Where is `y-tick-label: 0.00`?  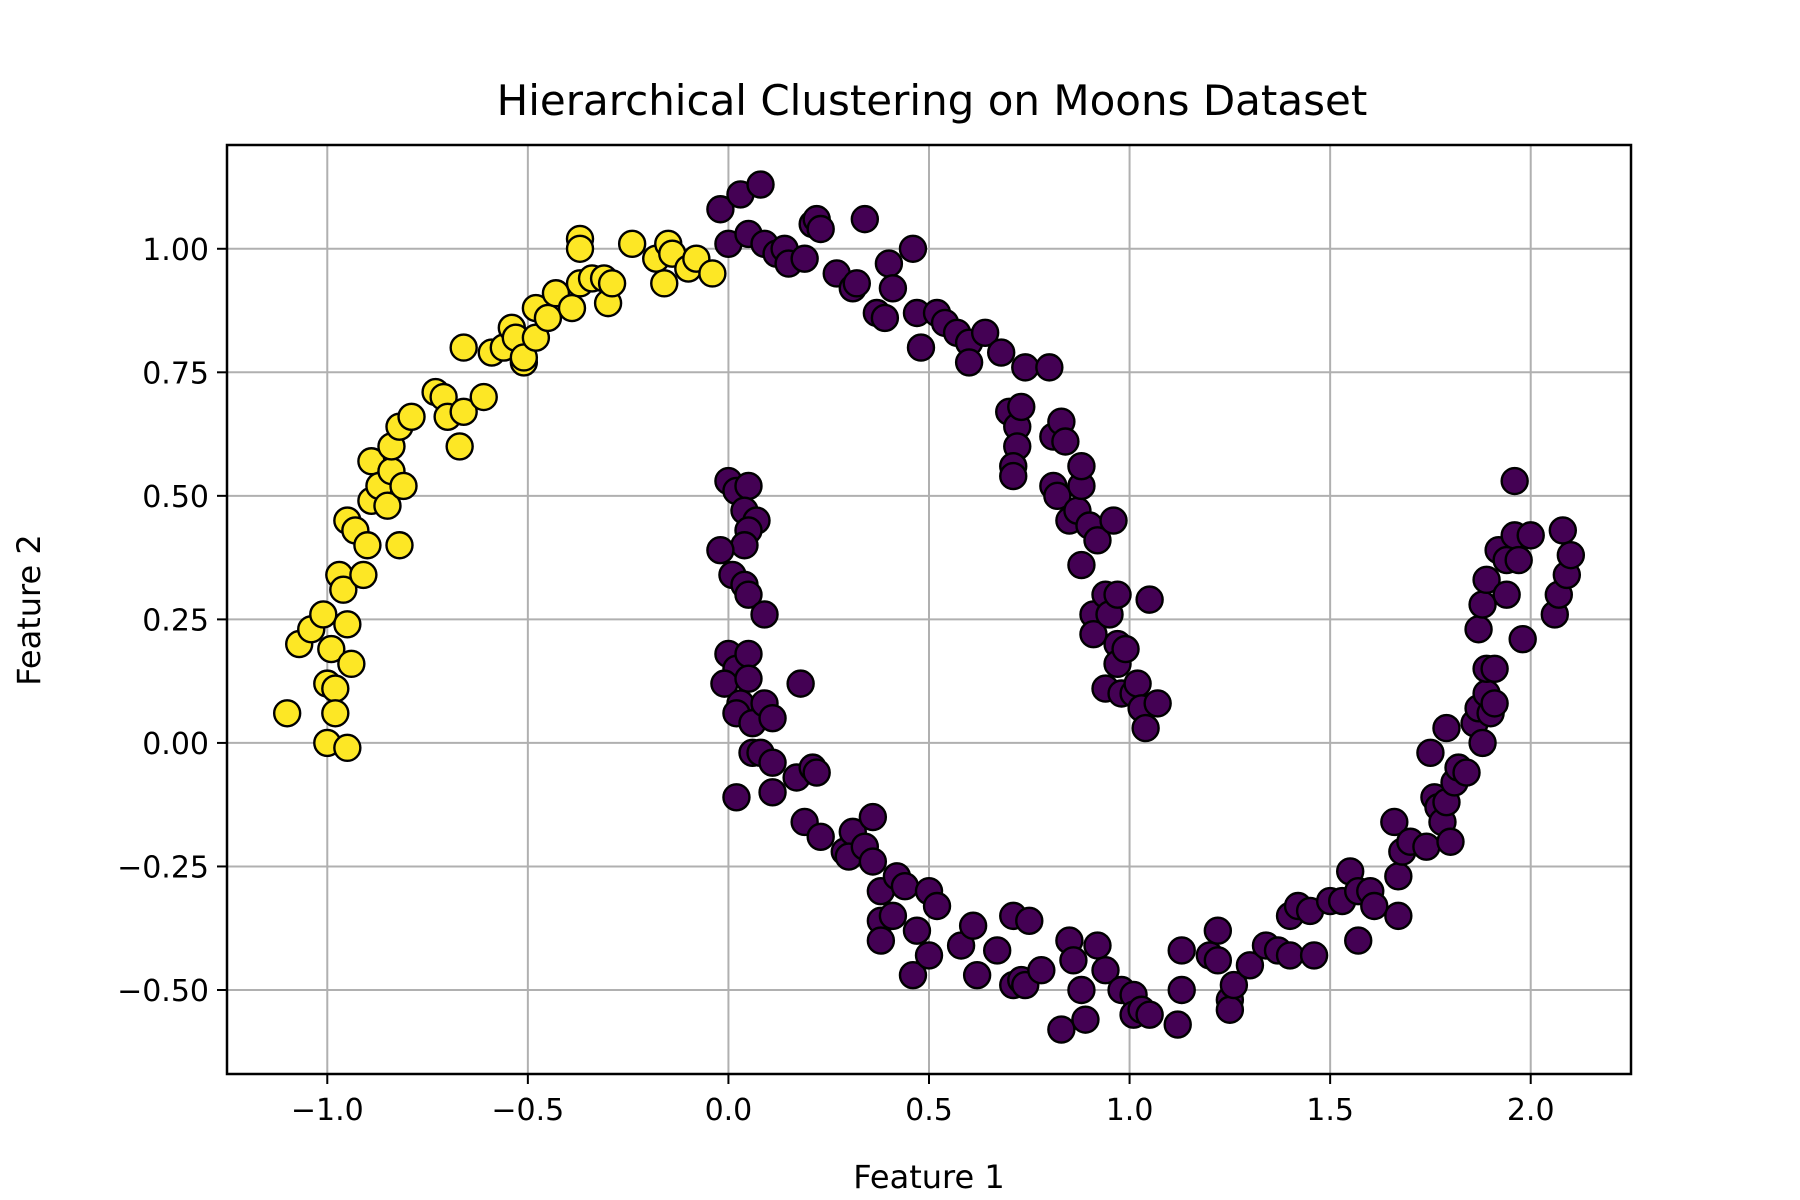 y-tick-label: 0.00 is located at coordinates (175, 744).